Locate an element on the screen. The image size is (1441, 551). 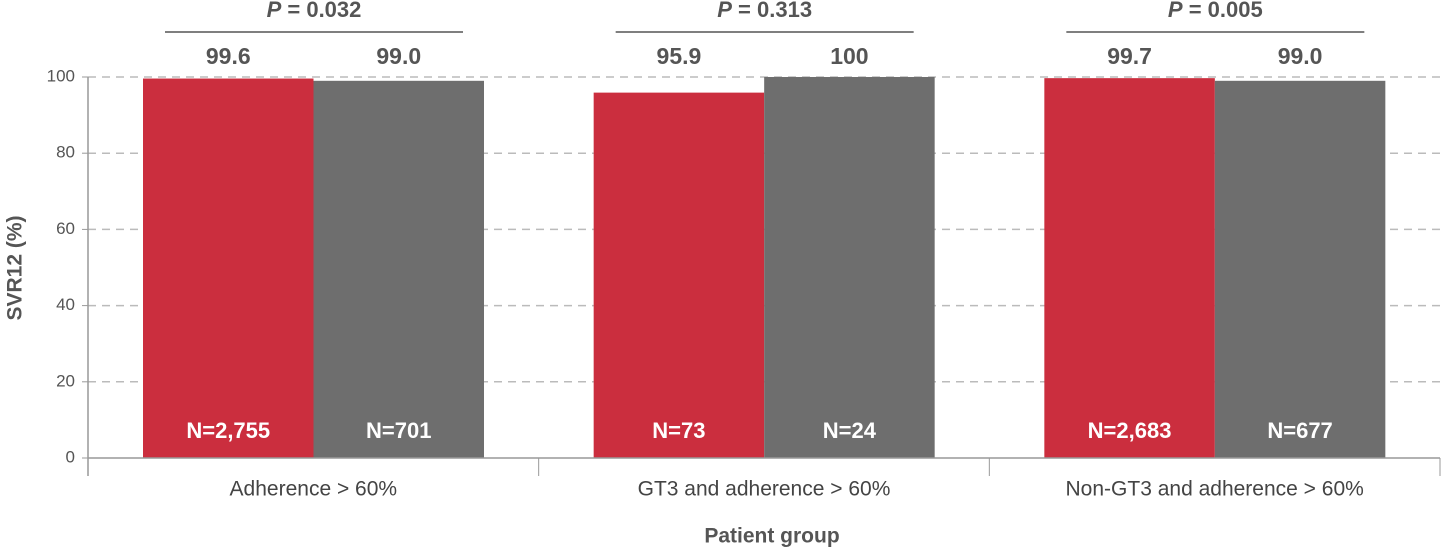
n-label: N=701 is located at coordinates (398, 430).